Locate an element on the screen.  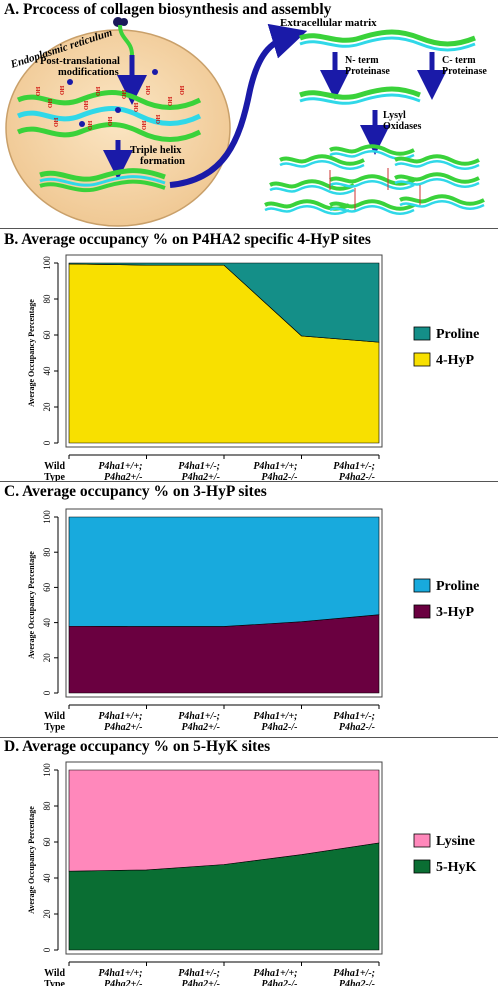
cterm-label-2: Proteinase is located at coordinates (464, 71).